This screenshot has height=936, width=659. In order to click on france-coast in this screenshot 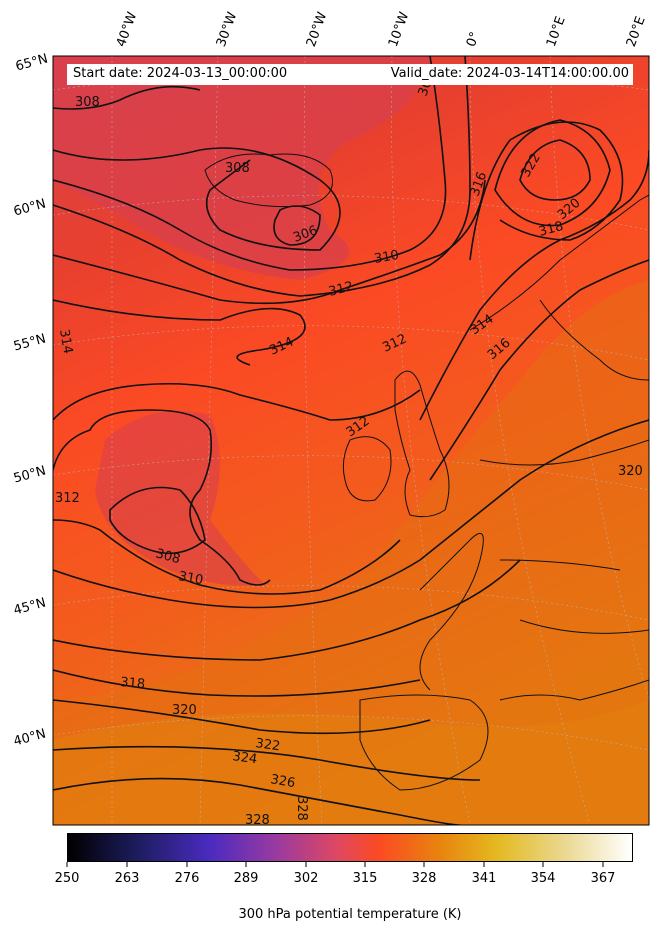, I will do `click(451, 611)`.